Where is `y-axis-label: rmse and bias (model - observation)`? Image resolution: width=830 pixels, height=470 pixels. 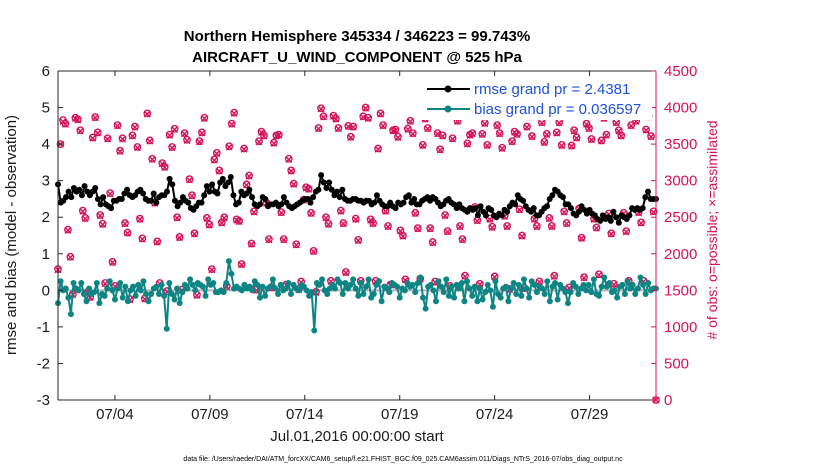 y-axis-label: rmse and bias (model - observation) is located at coordinates (11, 235).